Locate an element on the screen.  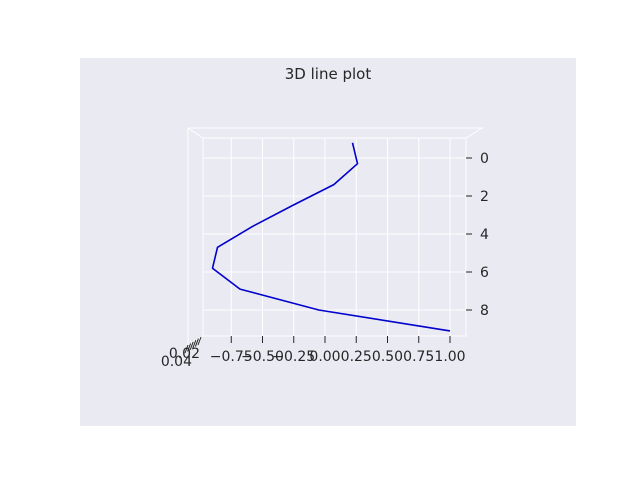
y-tick-label: 8 is located at coordinates (484, 311).